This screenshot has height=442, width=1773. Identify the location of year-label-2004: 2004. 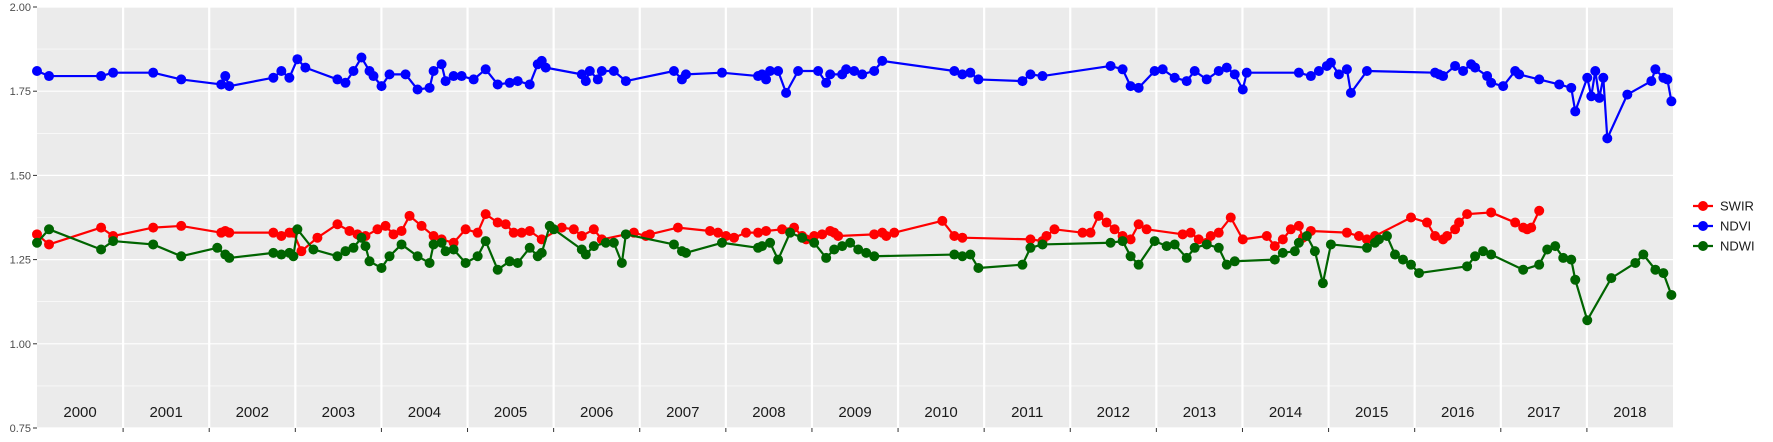
(424, 412).